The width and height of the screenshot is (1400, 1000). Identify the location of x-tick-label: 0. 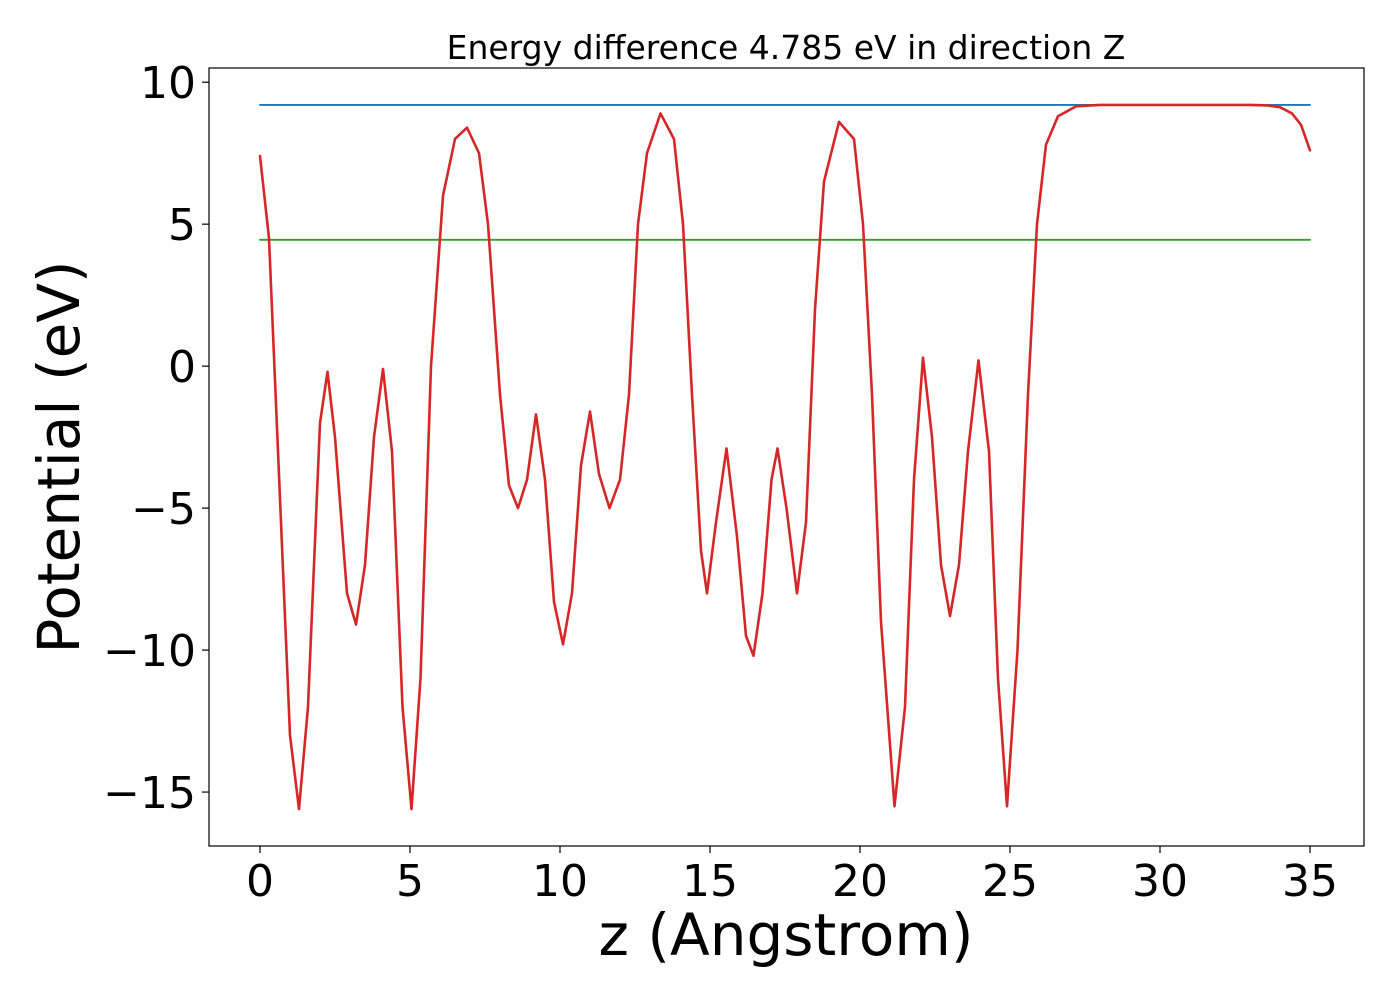
(260, 881).